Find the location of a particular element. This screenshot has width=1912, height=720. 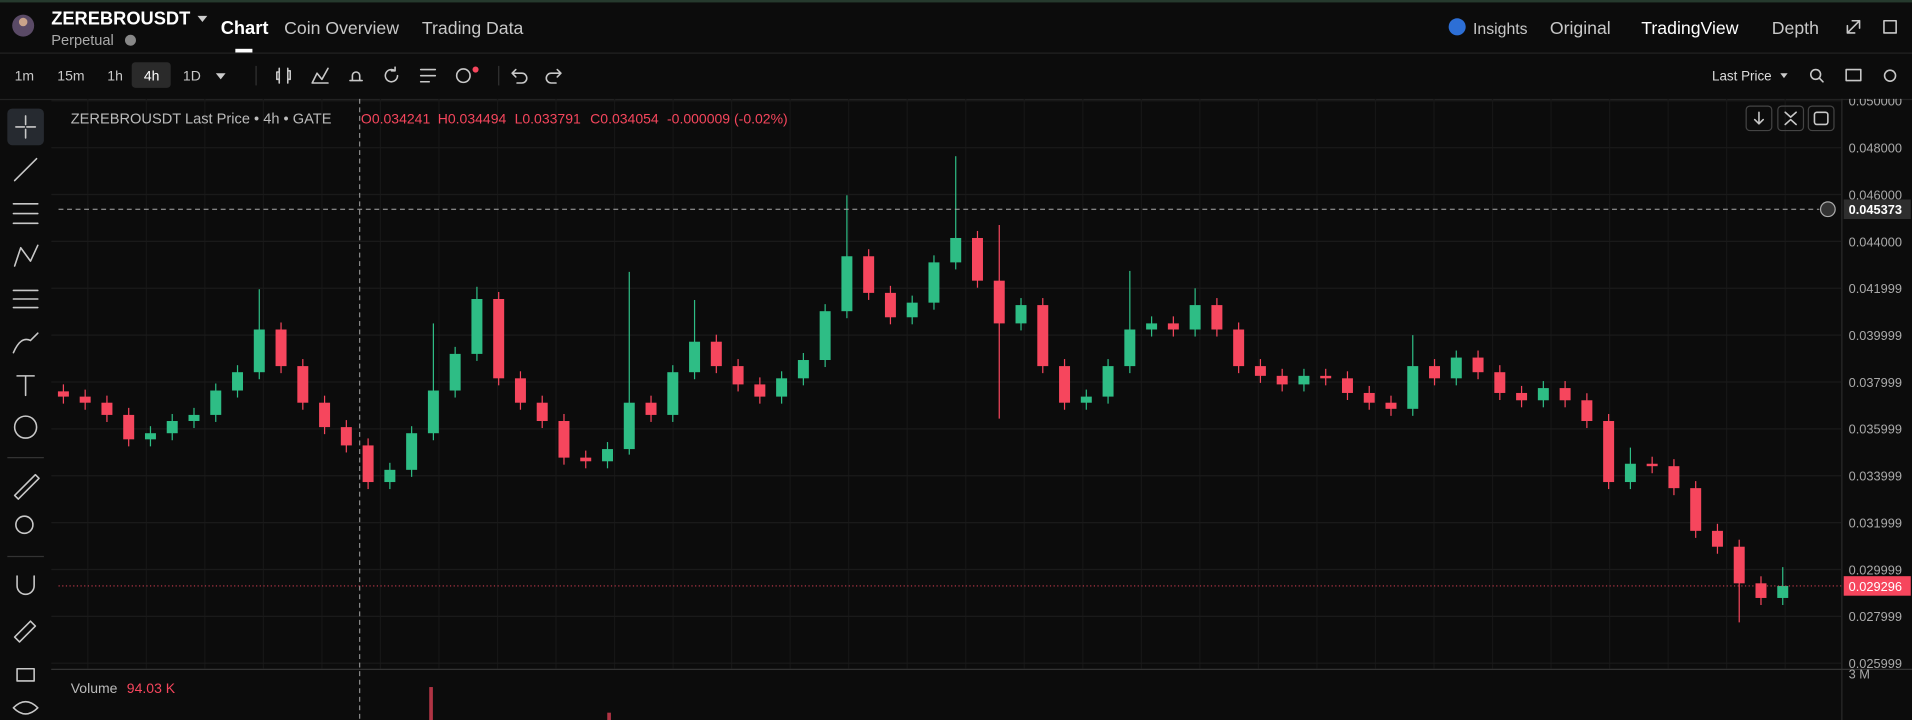

snapshot-icon is located at coordinates (1853, 75).